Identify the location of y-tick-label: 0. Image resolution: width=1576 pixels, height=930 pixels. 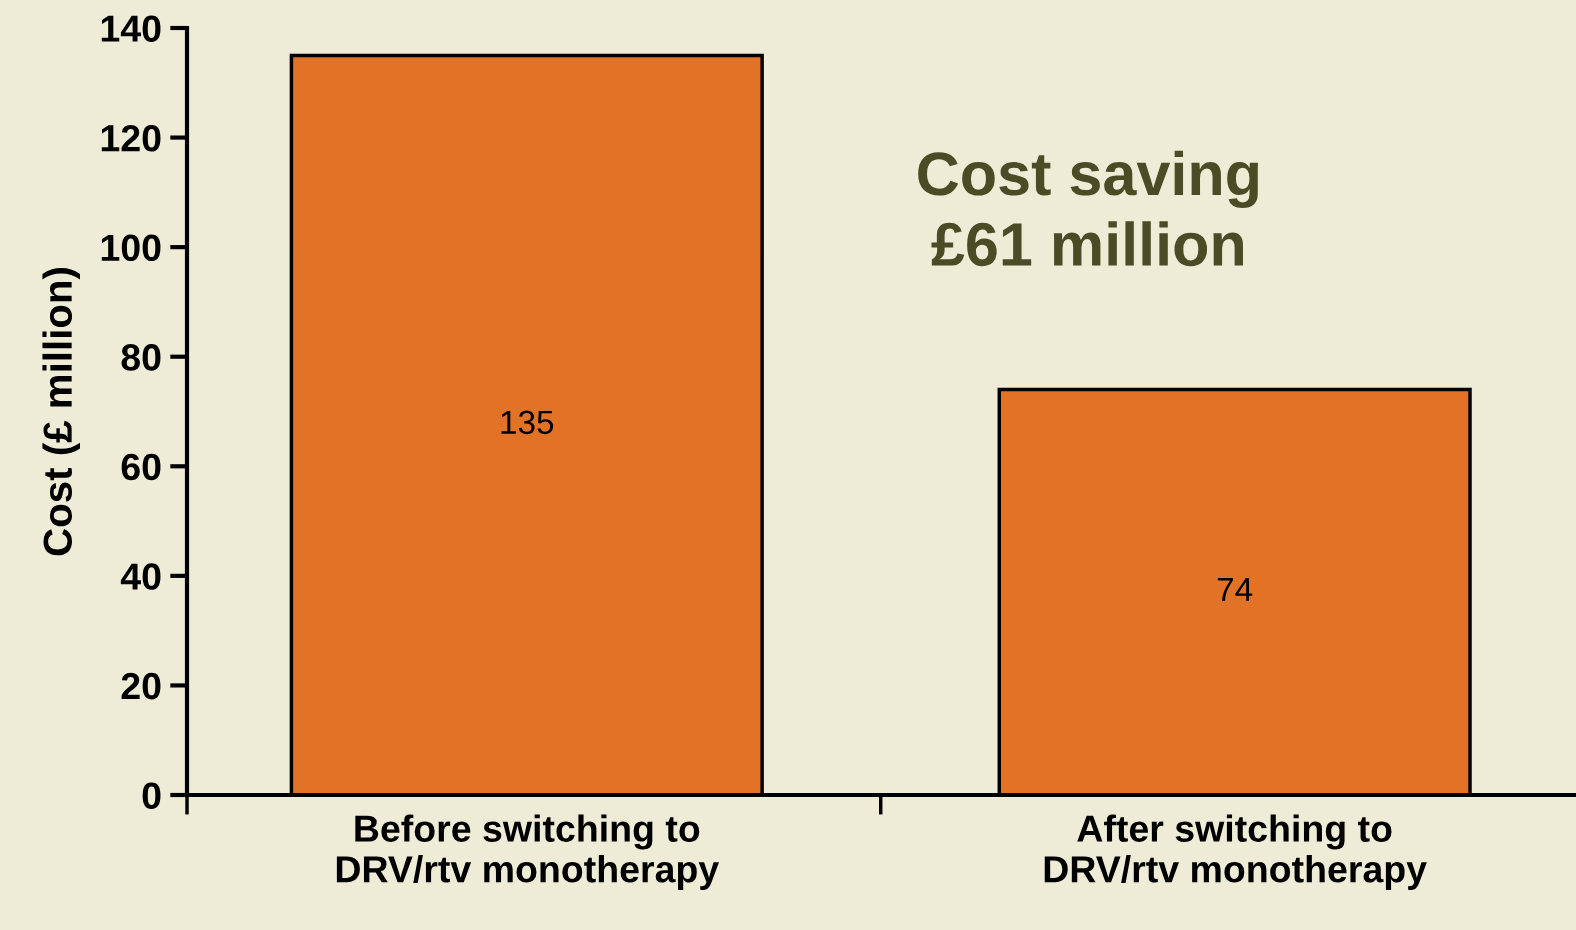
(151, 795).